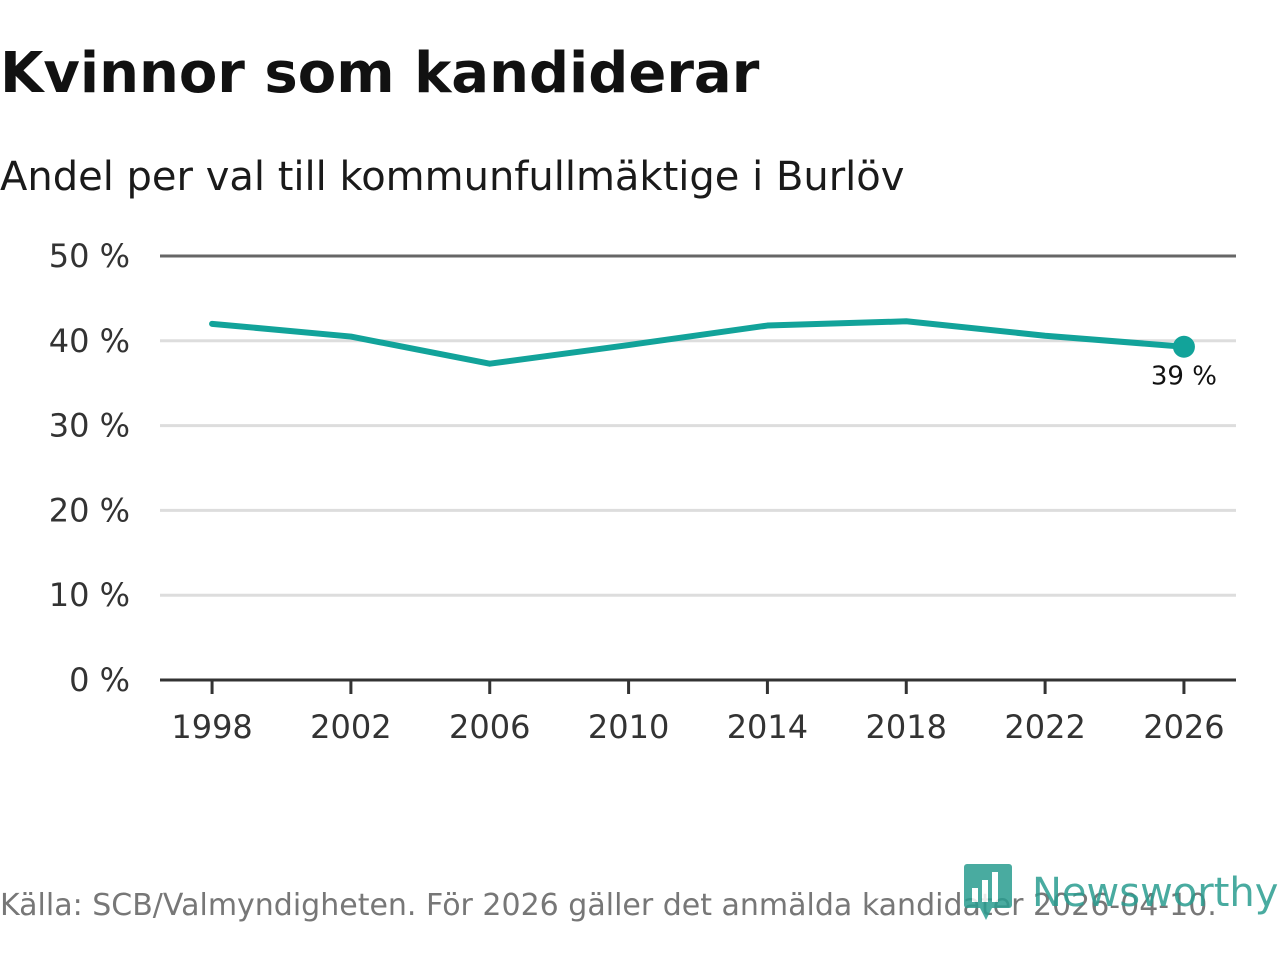  Describe the element at coordinates (1184, 377) in the screenshot. I see `last-point-label: 39 %` at that location.